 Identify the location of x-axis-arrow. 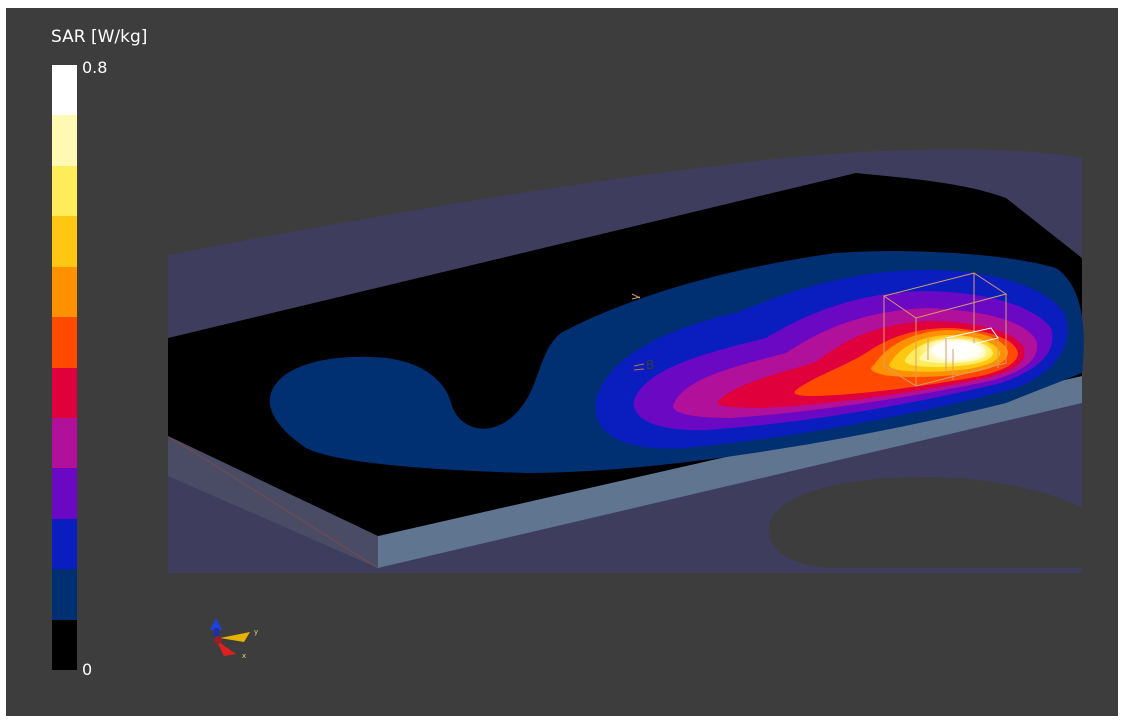
(226, 648).